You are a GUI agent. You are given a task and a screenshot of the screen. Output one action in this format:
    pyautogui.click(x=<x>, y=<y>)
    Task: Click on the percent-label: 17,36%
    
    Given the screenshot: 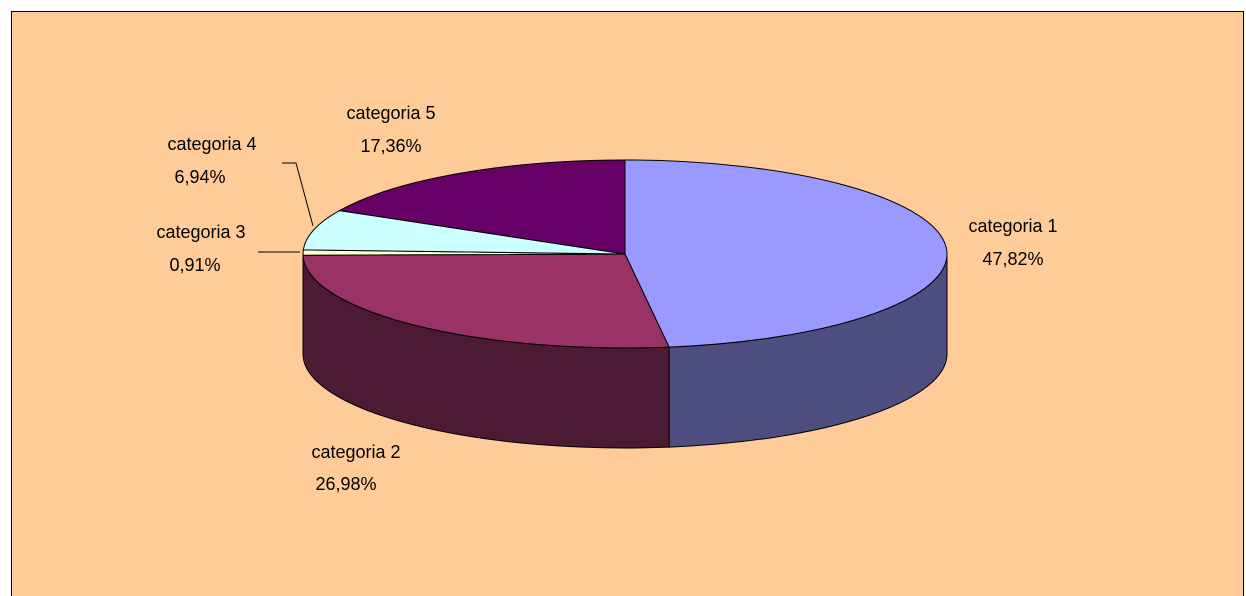 What is the action you would take?
    pyautogui.click(x=390, y=146)
    